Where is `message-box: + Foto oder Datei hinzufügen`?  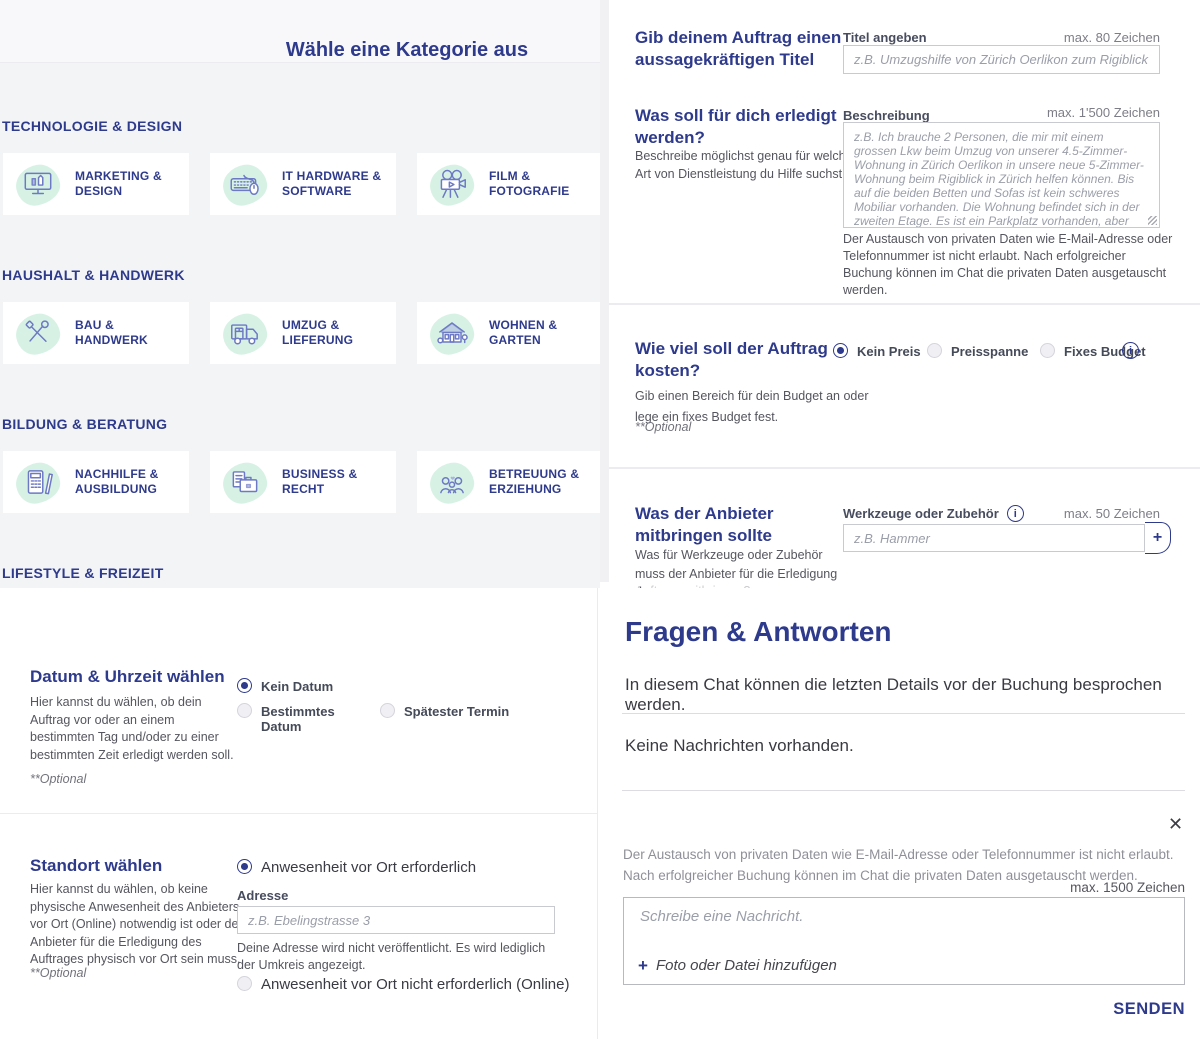
message-box: + Foto oder Datei hinzufügen is located at coordinates (904, 941).